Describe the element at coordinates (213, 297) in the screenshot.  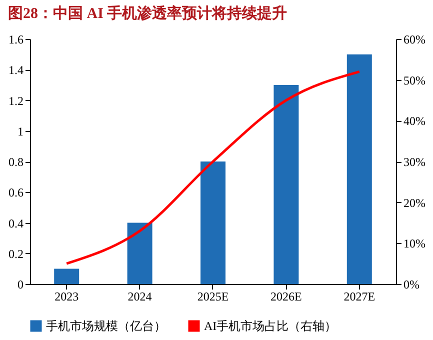
I see `x-tick-label: 2025E` at that location.